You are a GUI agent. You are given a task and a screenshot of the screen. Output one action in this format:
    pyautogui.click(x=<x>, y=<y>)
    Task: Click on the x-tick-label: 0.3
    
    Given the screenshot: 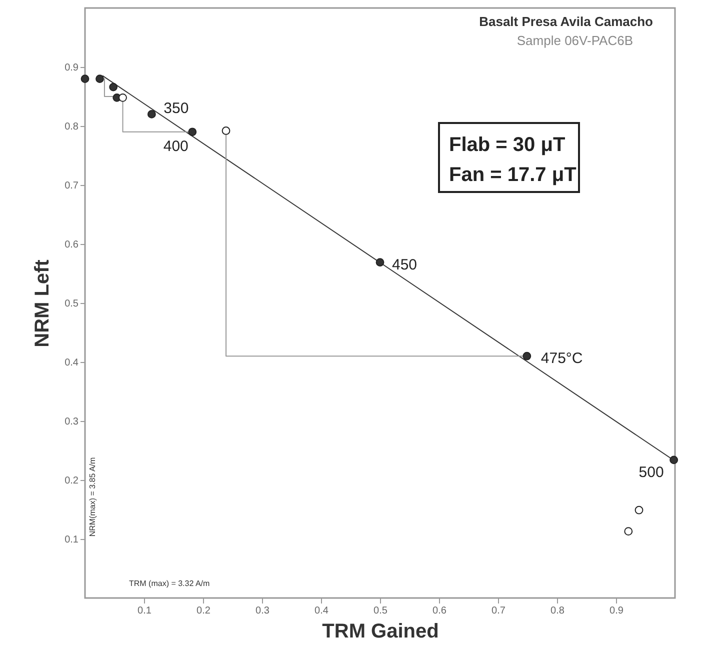 What is the action you would take?
    pyautogui.click(x=263, y=611)
    